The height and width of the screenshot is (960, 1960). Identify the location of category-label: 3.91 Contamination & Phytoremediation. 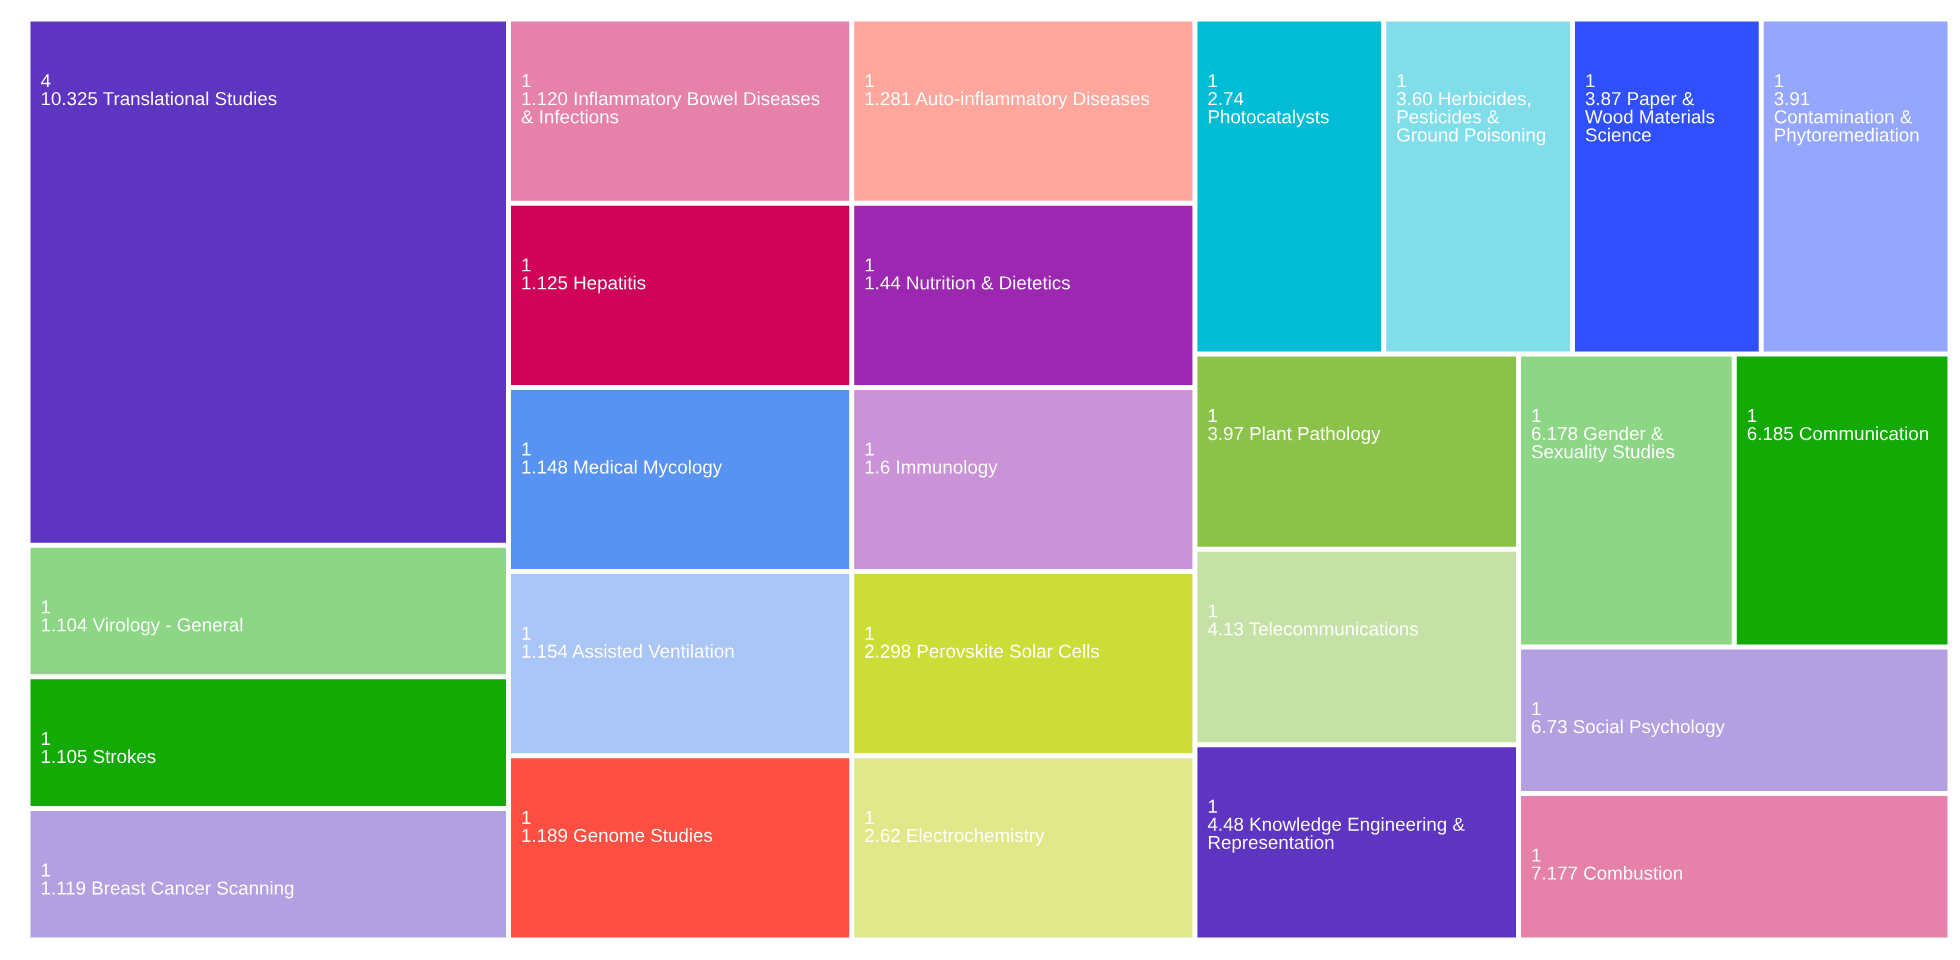
(1846, 119).